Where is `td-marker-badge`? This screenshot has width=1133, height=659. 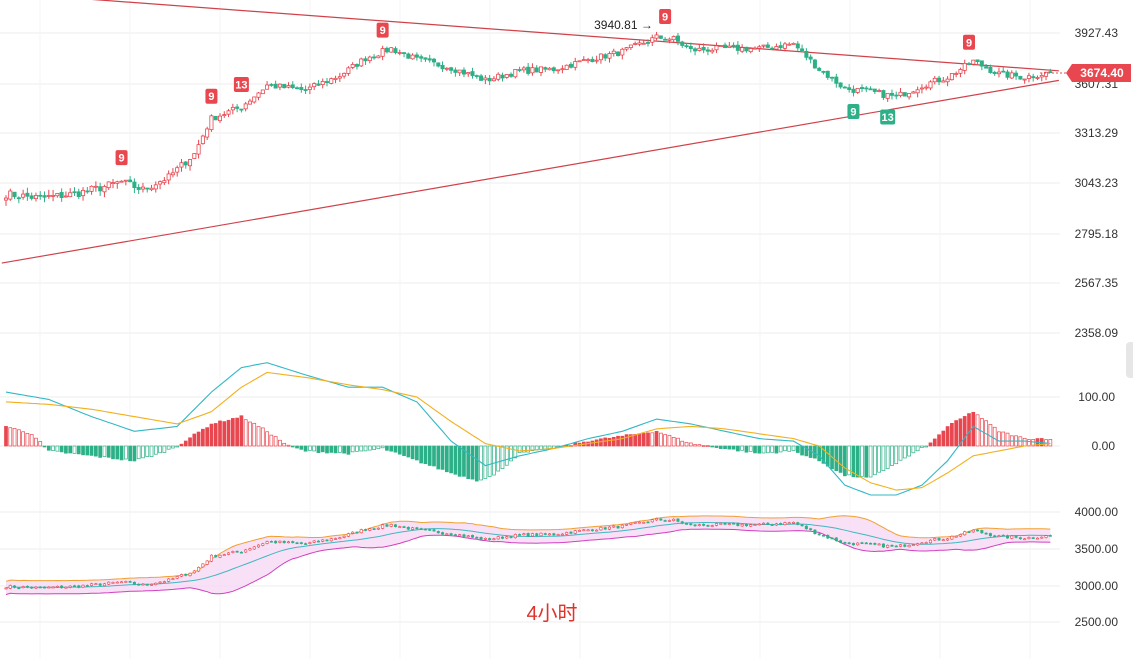 td-marker-badge is located at coordinates (665, 17).